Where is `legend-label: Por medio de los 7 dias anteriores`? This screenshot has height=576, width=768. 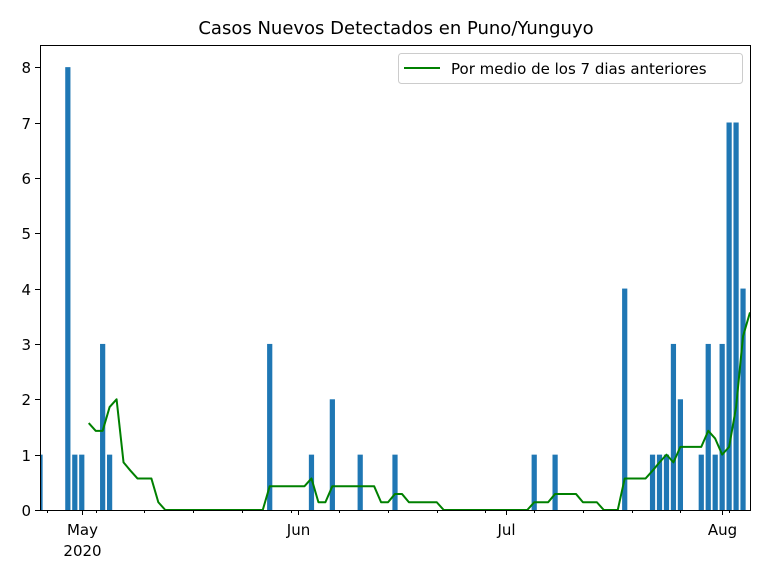 legend-label: Por medio de los 7 dias anteriores is located at coordinates (579, 69).